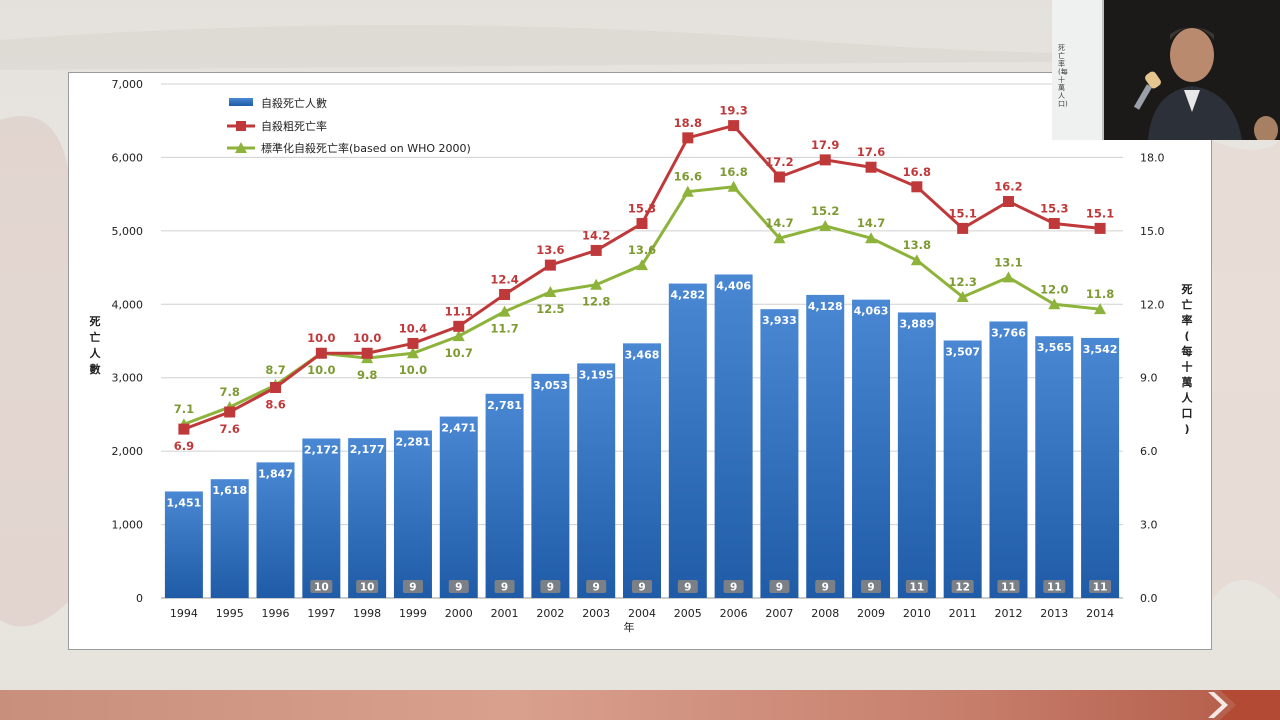 This screenshot has width=1280, height=720. What do you see at coordinates (642, 250) in the screenshot?
I see `line-value-label: 13.6` at bounding box center [642, 250].